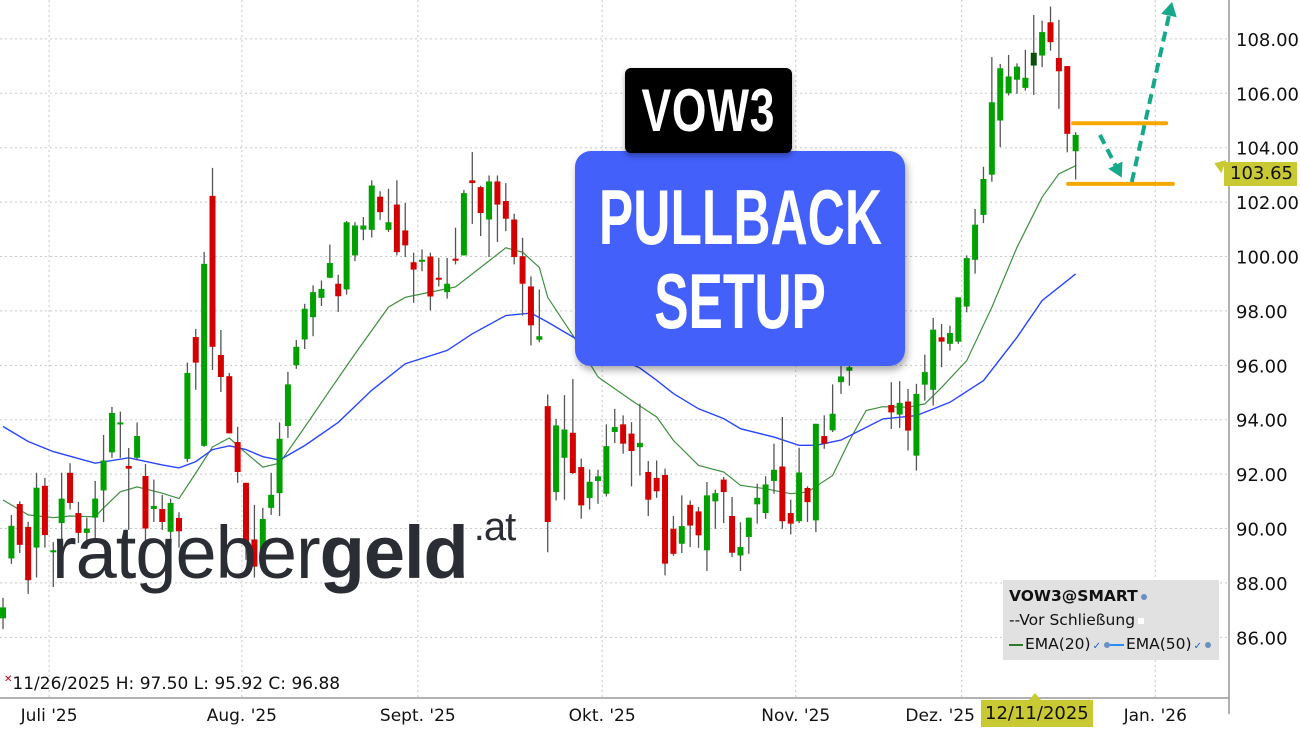 Image resolution: width=1300 pixels, height=730 pixels. I want to click on setup-line-2: SETUP, so click(740, 300).